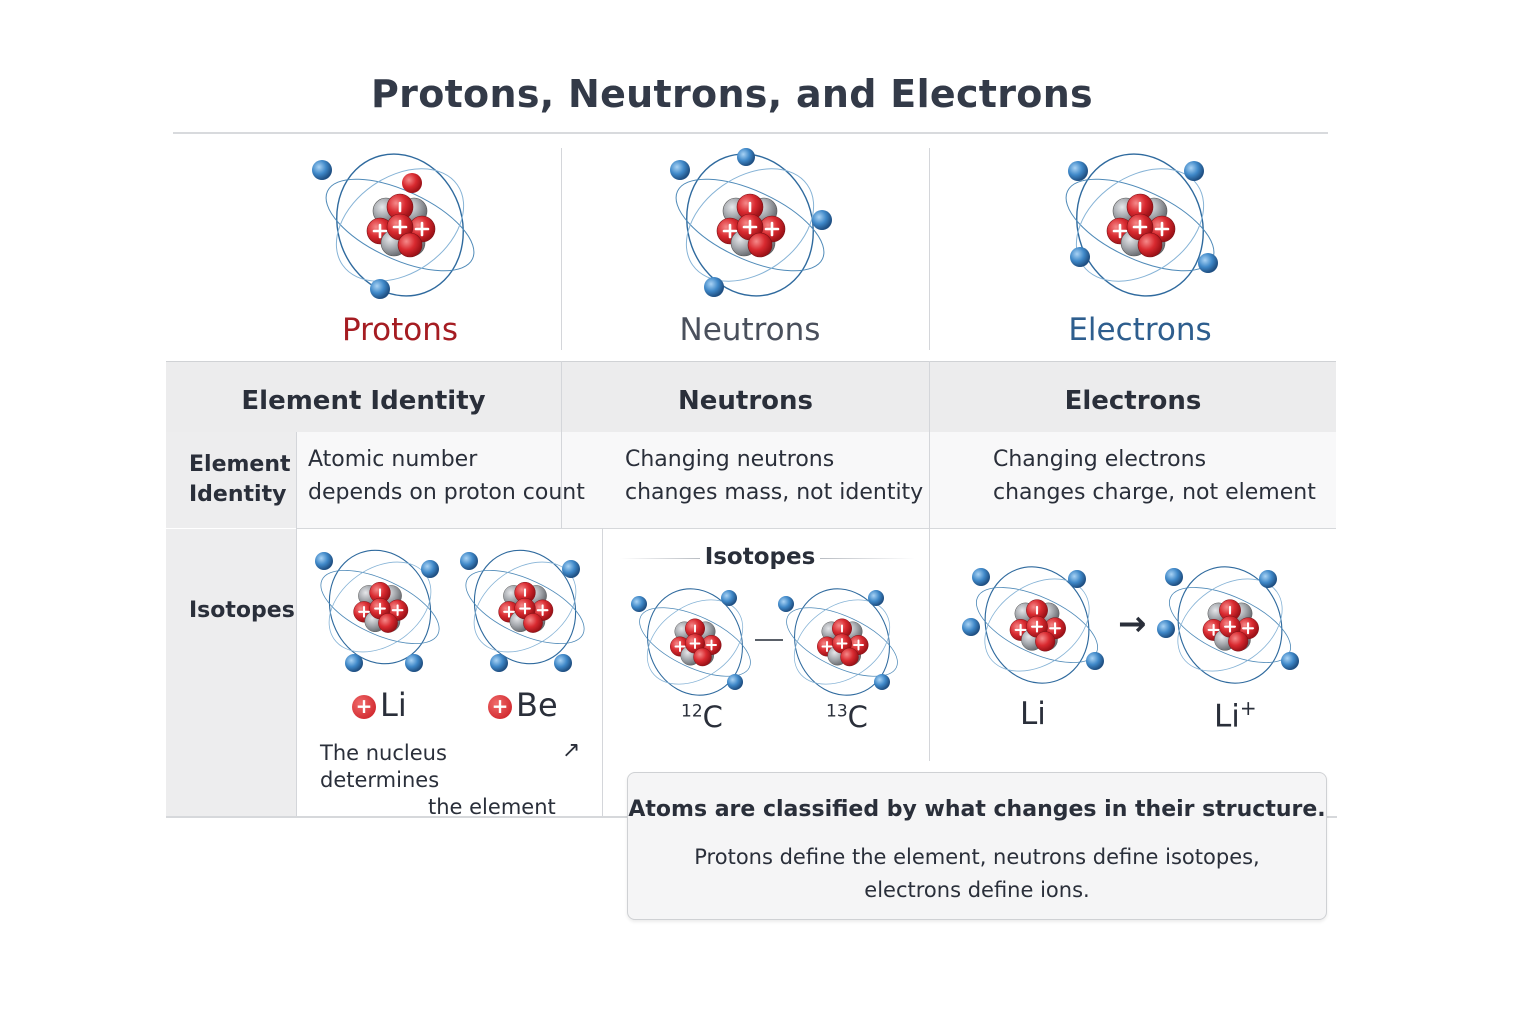 Image resolution: width=1536 pixels, height=1024 pixels. Describe the element at coordinates (732, 94) in the screenshot. I see `page-title: Protons, Neutrons, and Electrons` at that location.